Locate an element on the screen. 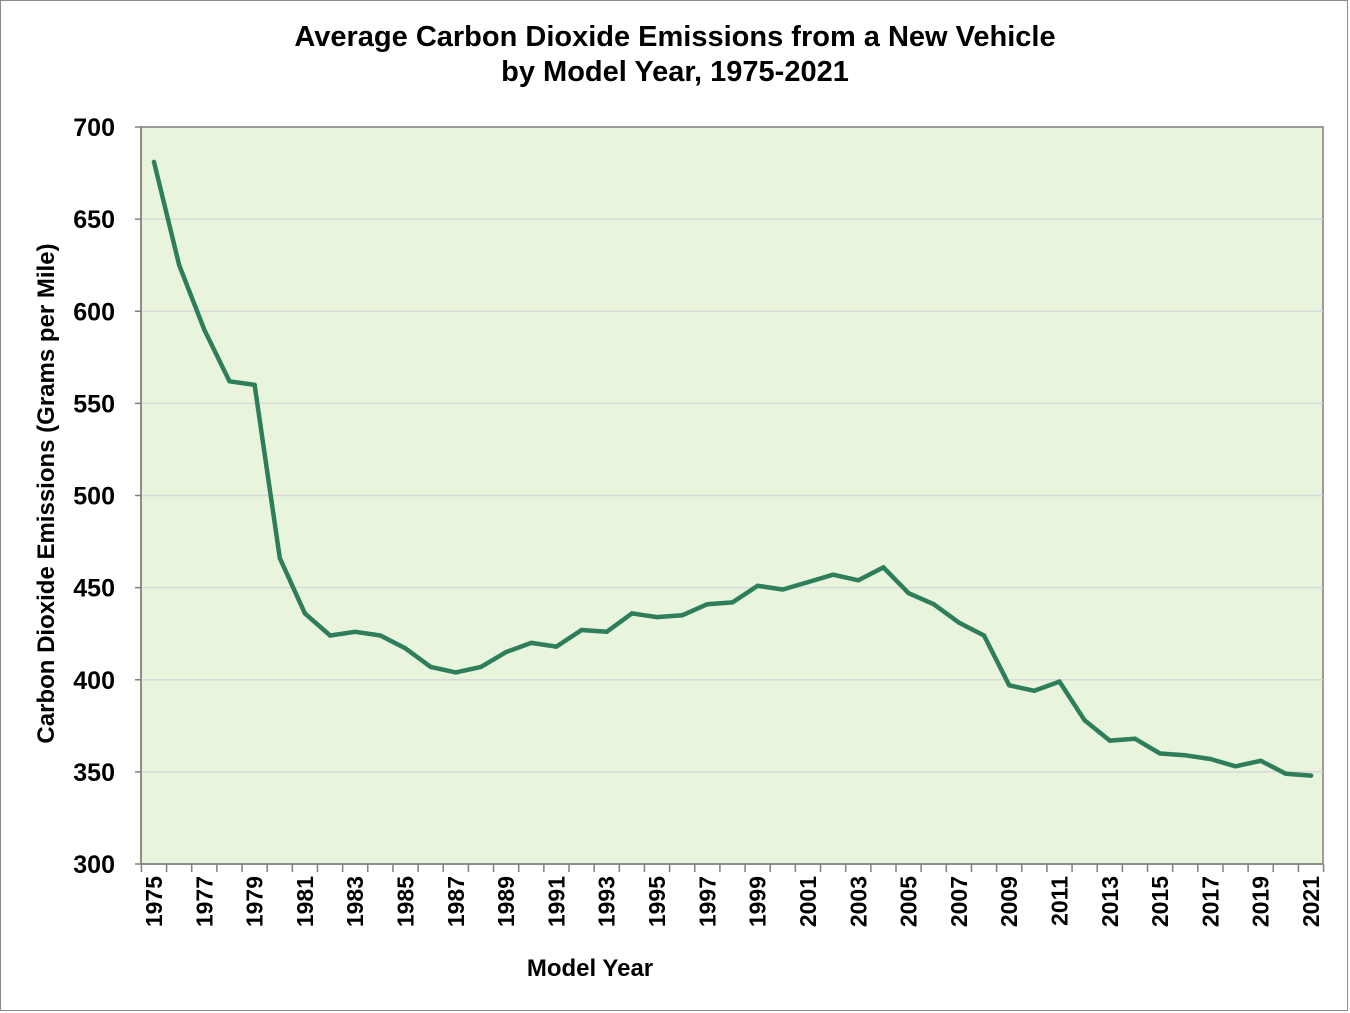  data-point-1982 is located at coordinates (330, 635).